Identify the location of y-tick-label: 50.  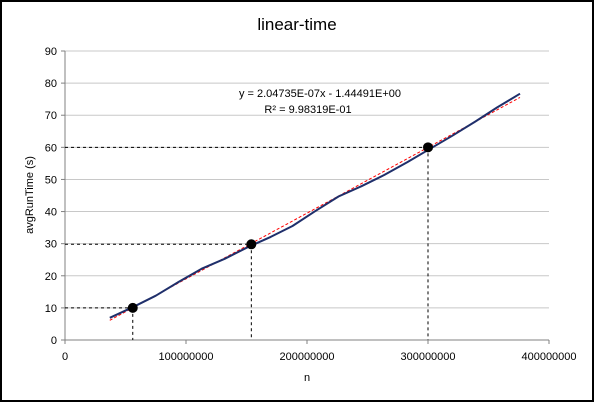
(51, 180).